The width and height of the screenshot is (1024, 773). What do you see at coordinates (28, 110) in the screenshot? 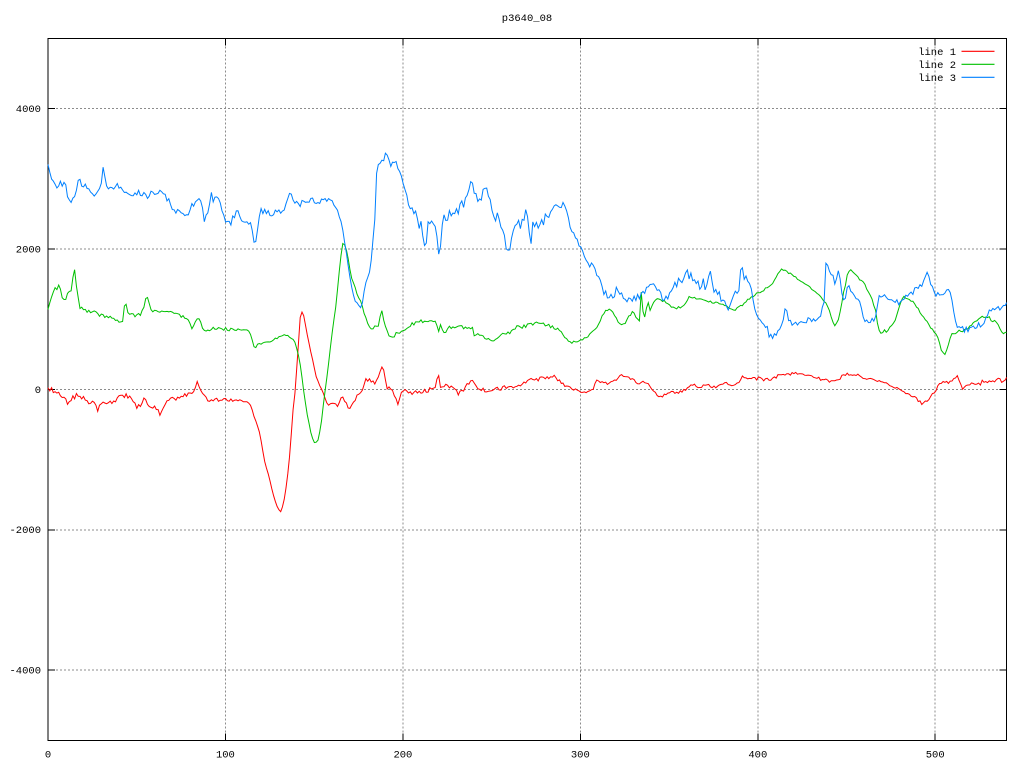
I see `svg-text: 4000` at bounding box center [28, 110].